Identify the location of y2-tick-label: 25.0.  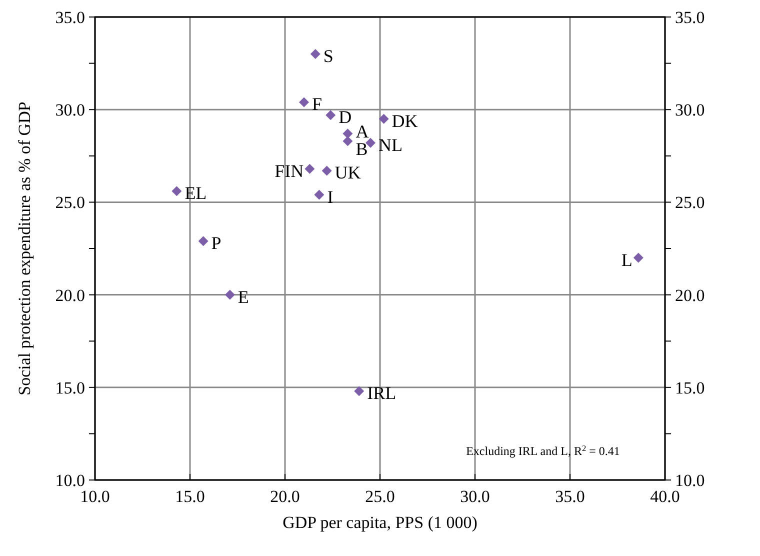
(690, 202).